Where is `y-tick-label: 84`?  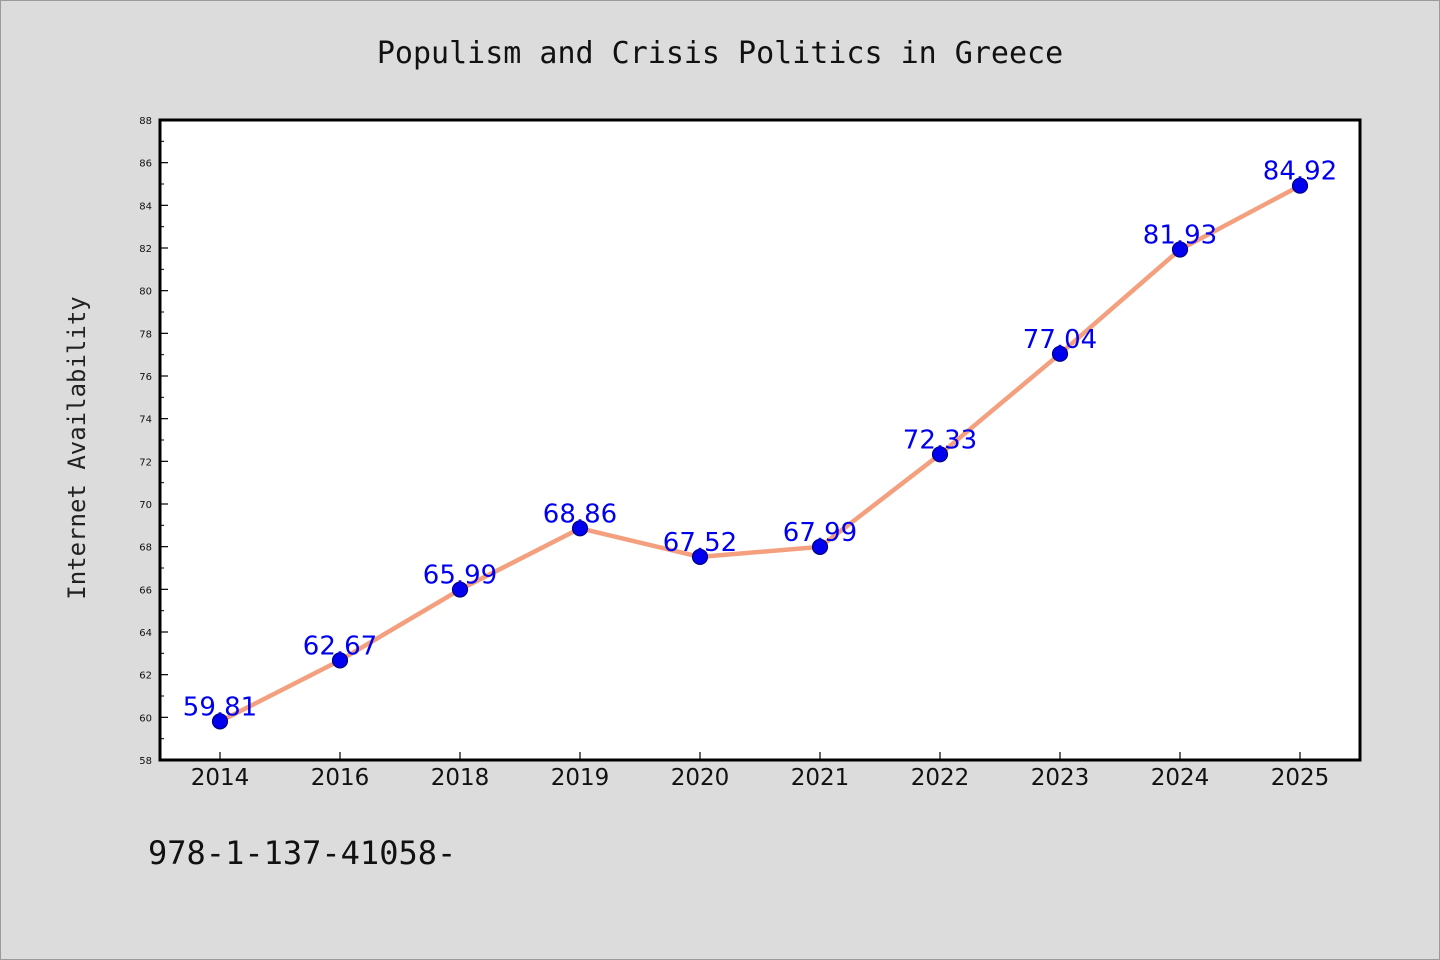
y-tick-label: 84 is located at coordinates (145, 206).